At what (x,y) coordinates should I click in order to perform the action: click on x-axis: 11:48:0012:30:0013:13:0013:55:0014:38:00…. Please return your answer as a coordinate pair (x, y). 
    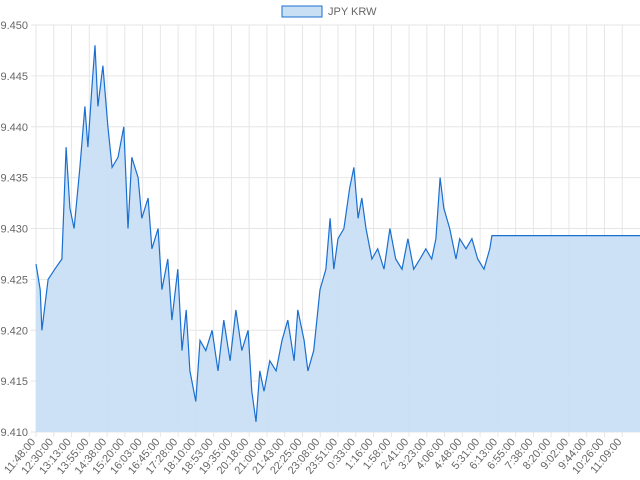
    Looking at the image, I should click on (313, 456).